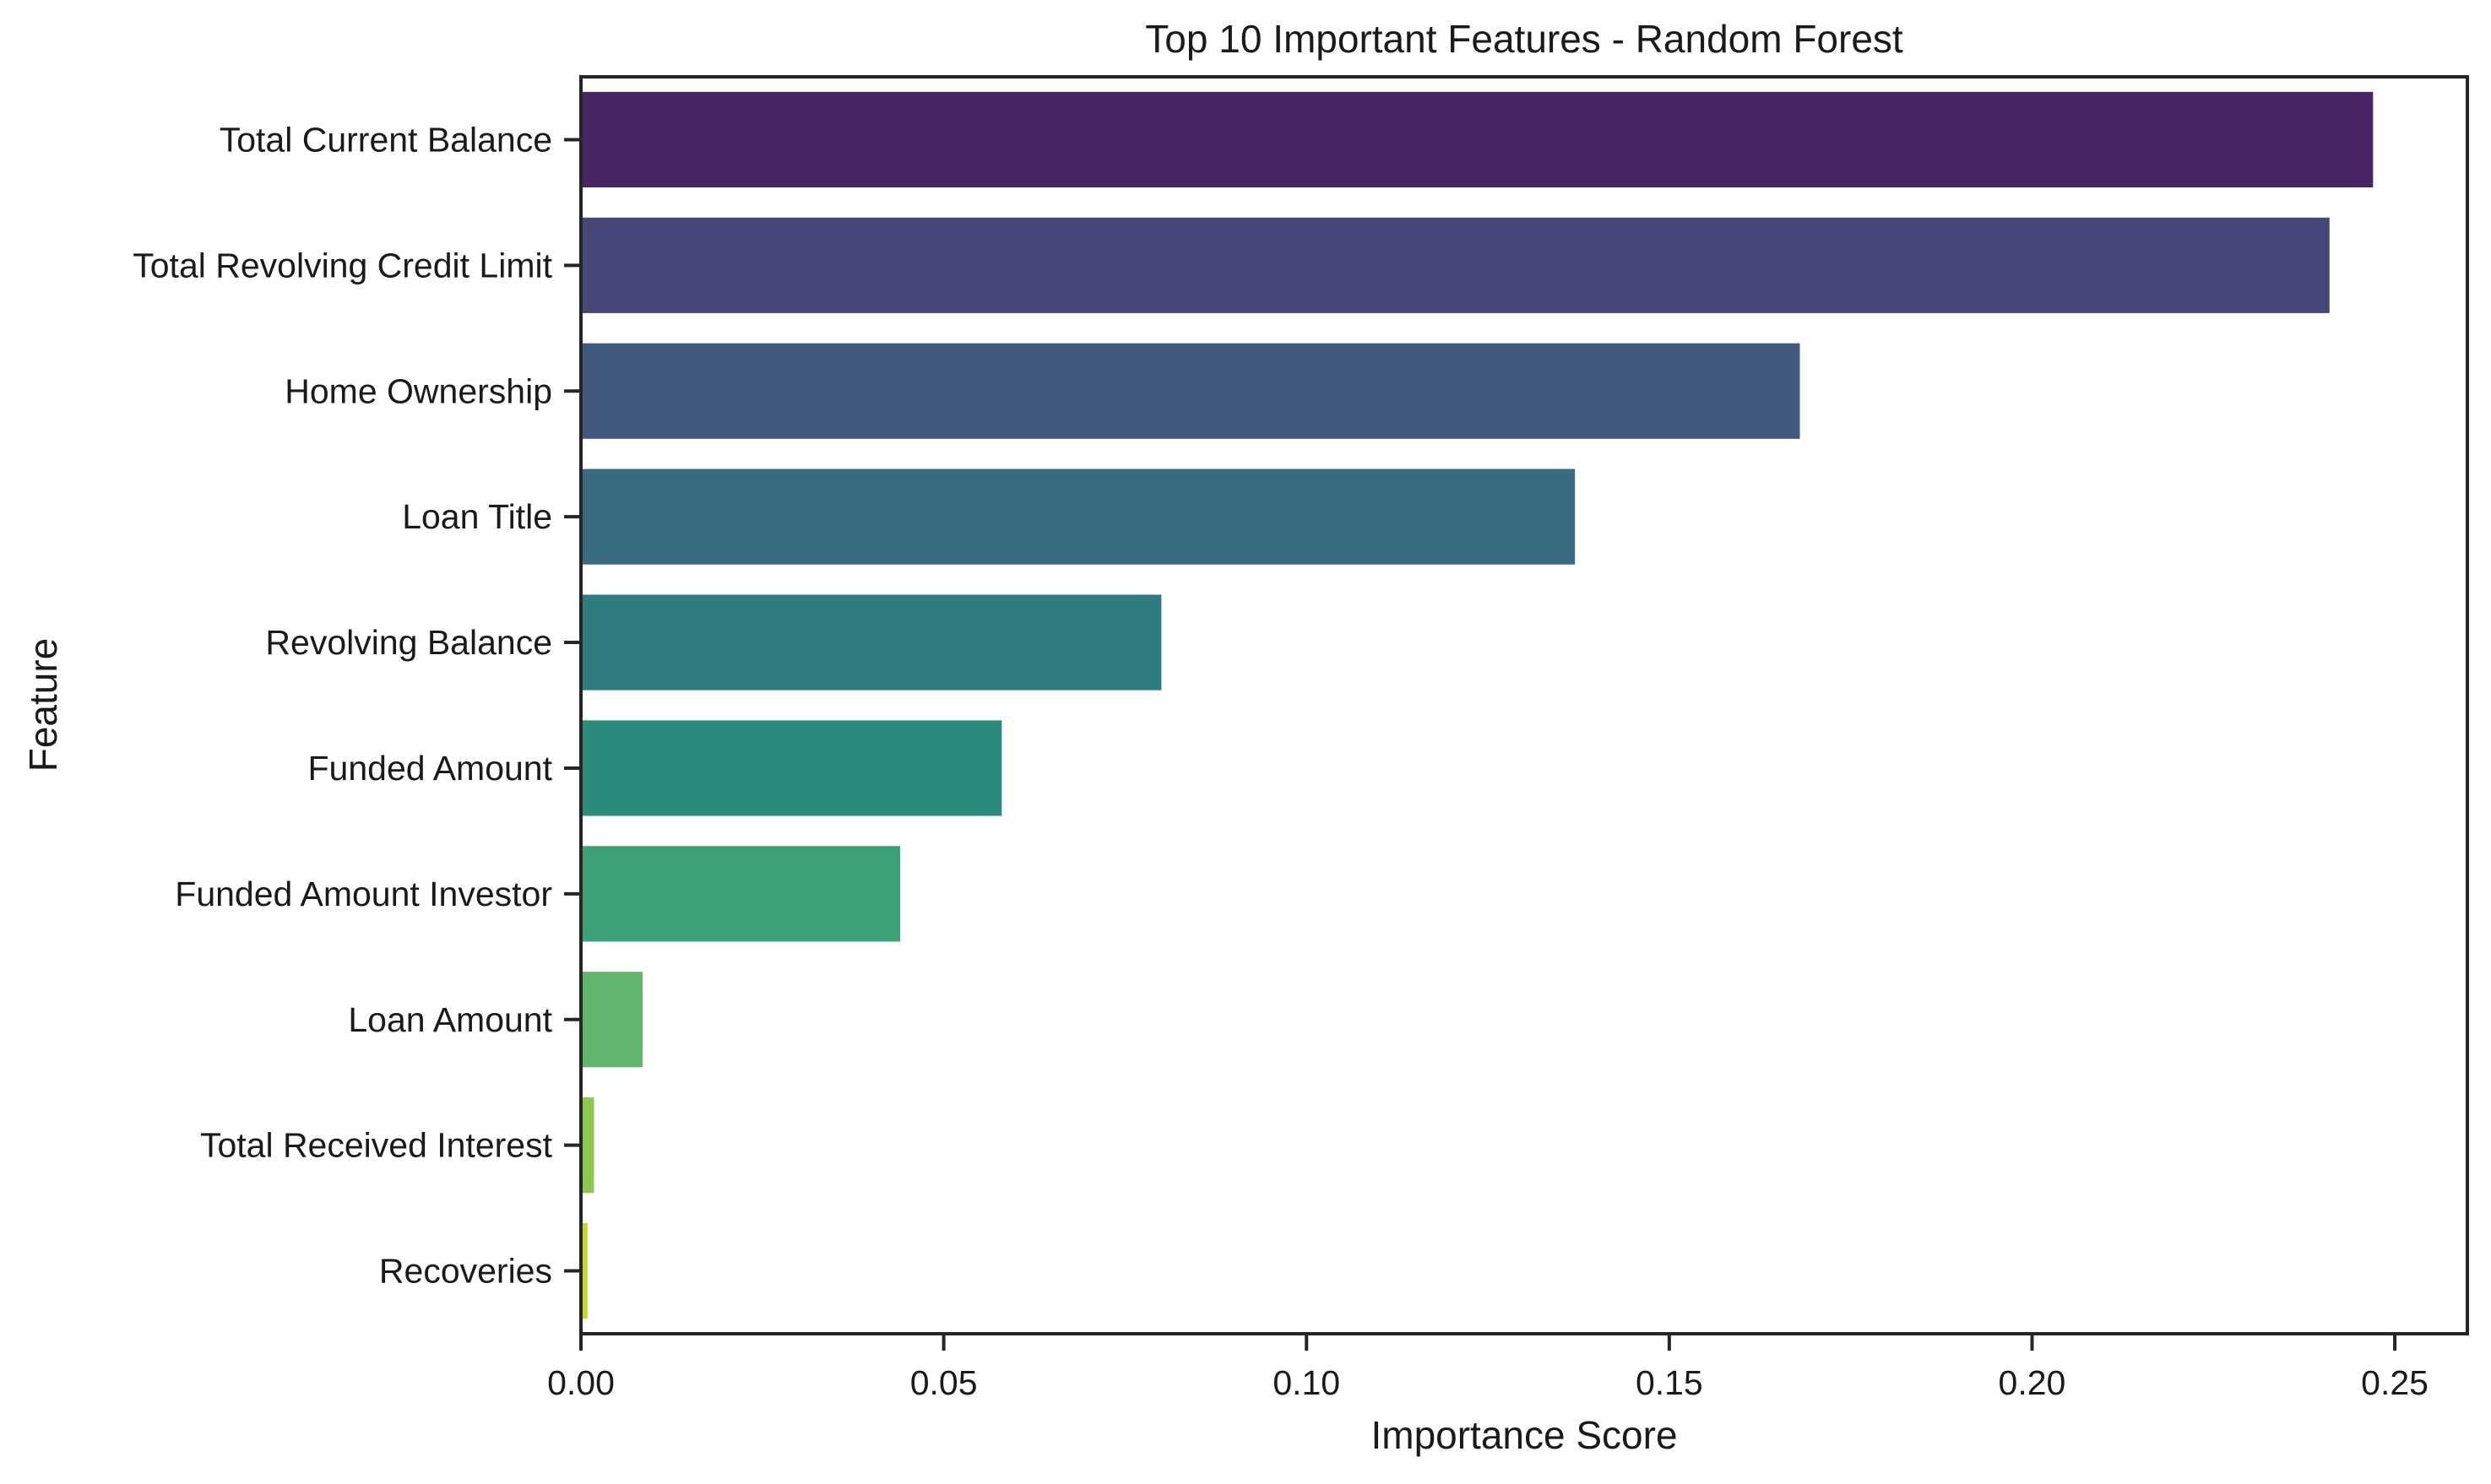  Describe the element at coordinates (363, 894) in the screenshot. I see `y-tick-label: Funded Amount Investor` at that location.